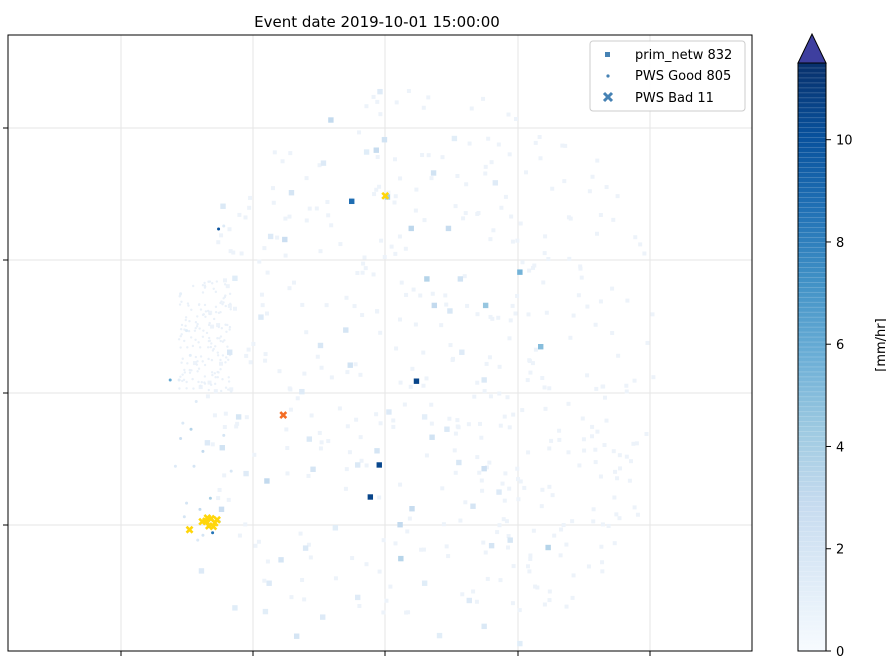  What do you see at coordinates (608, 97) in the screenshot?
I see `legend-marker-x` at bounding box center [608, 97].